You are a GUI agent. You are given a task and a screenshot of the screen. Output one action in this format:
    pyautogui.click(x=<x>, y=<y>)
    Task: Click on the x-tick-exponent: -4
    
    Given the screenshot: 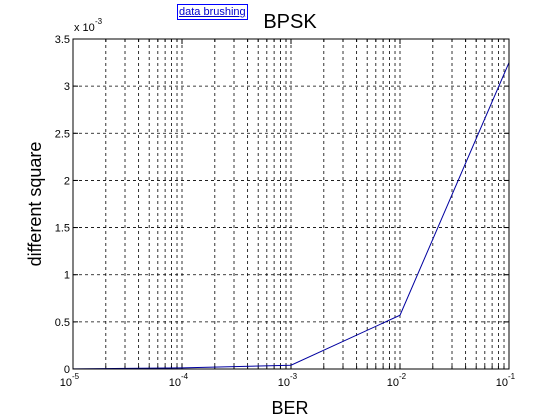 What is the action you would take?
    pyautogui.click(x=185, y=376)
    